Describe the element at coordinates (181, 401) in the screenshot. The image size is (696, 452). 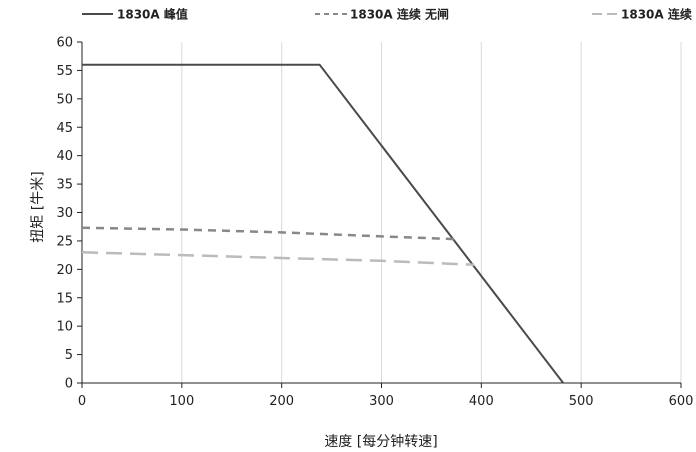
I see `x-tick-label: 100` at that location.